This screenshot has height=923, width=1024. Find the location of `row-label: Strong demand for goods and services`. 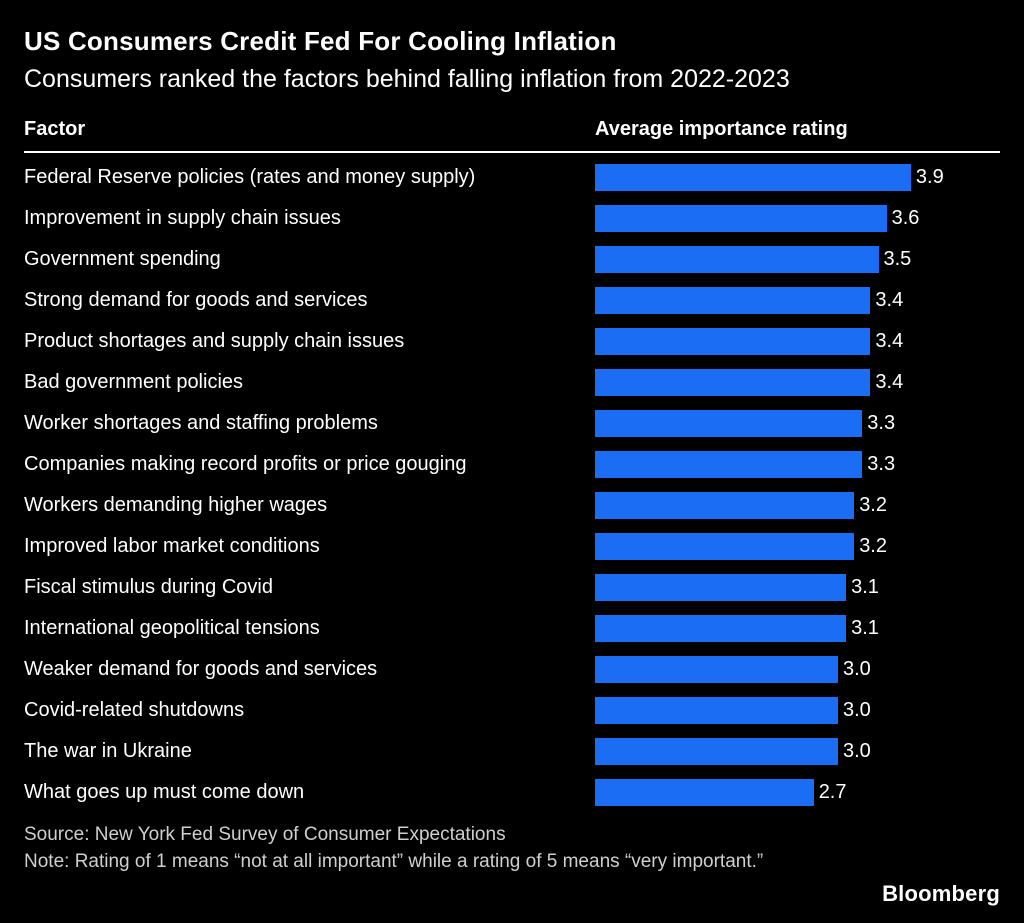

row-label: Strong demand for goods and services is located at coordinates (196, 300).